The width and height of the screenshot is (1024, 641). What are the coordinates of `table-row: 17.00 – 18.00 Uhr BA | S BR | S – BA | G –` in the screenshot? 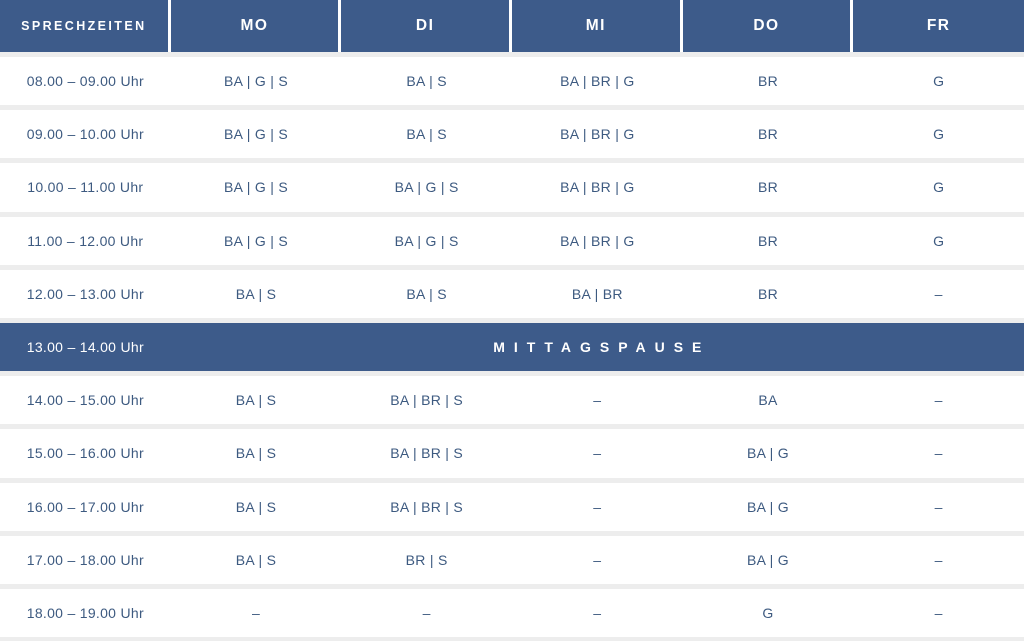 It's located at (512, 559).